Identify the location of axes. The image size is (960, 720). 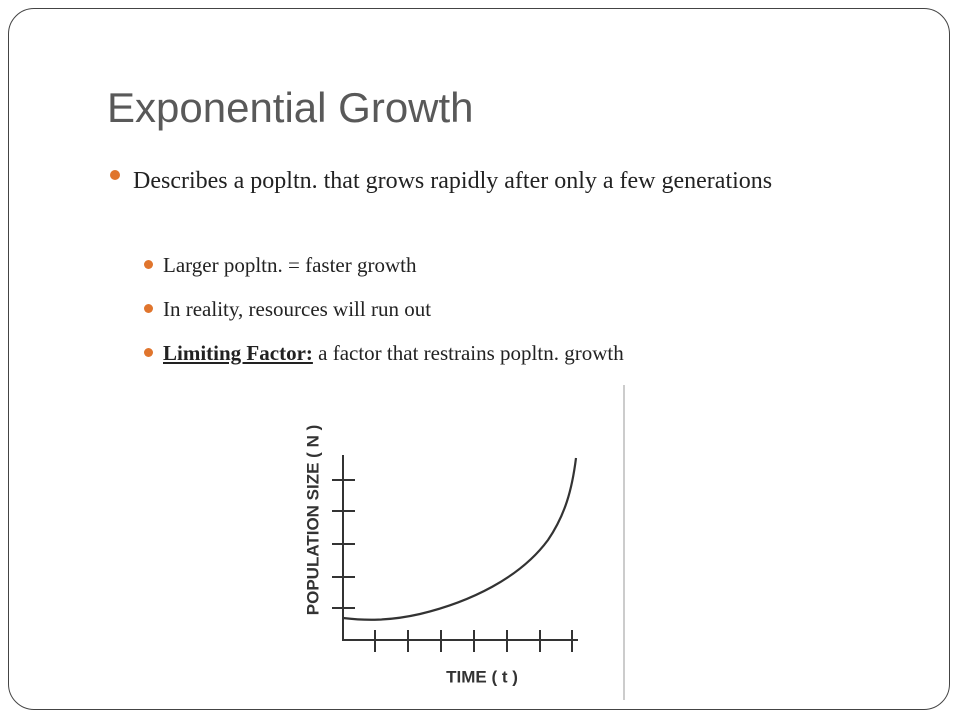
(455, 553).